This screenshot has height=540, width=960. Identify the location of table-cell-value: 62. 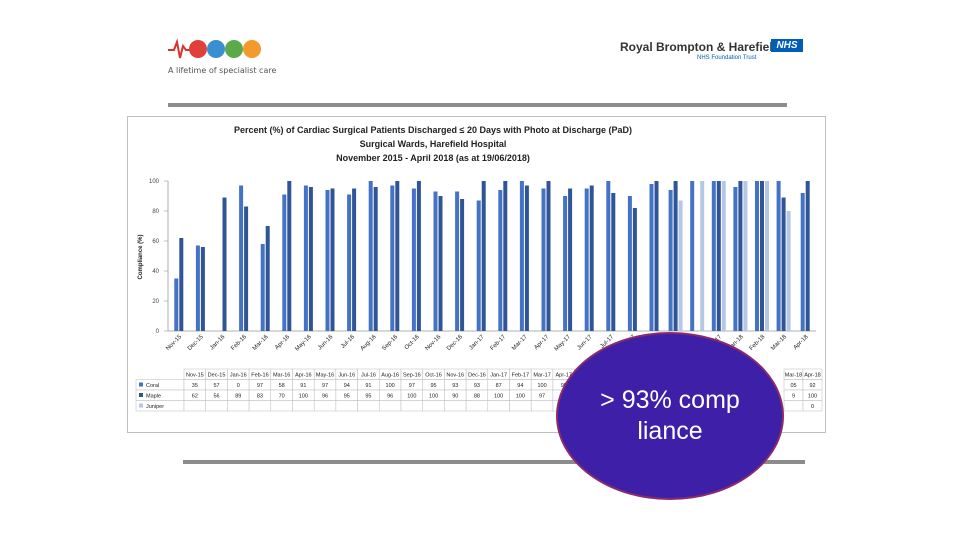
(195, 397).